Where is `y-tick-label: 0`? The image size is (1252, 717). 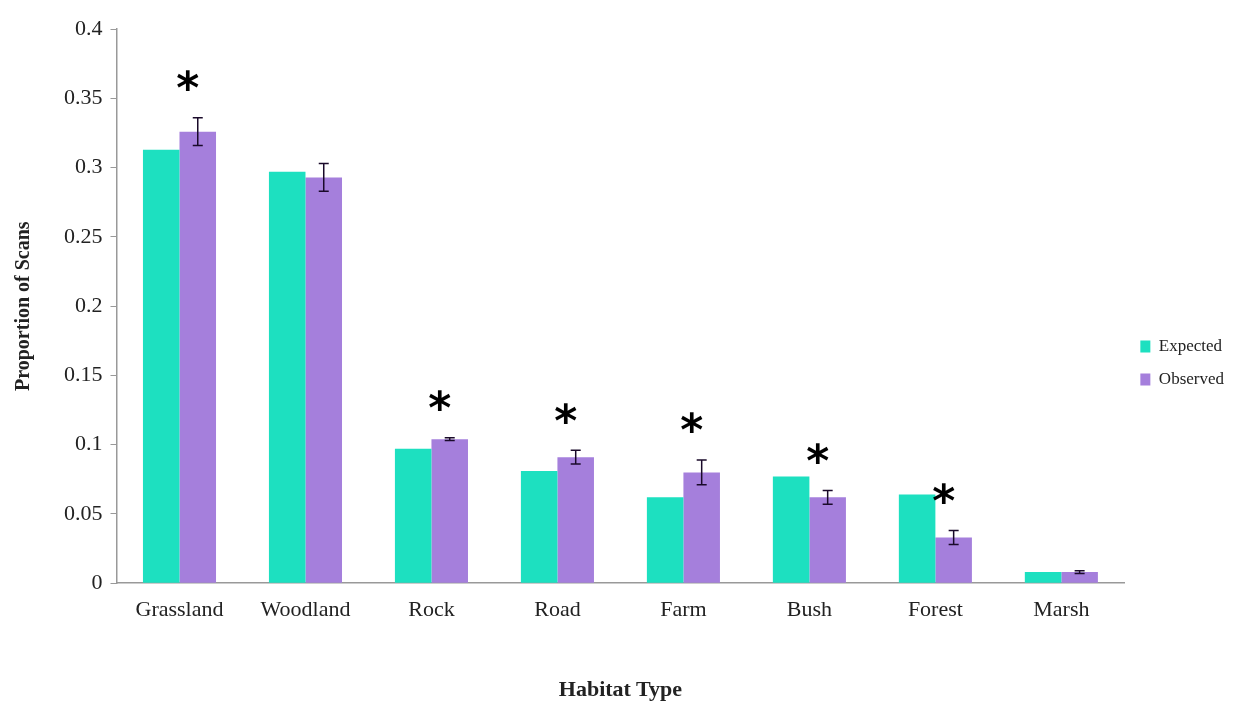
y-tick-label: 0 is located at coordinates (97, 581).